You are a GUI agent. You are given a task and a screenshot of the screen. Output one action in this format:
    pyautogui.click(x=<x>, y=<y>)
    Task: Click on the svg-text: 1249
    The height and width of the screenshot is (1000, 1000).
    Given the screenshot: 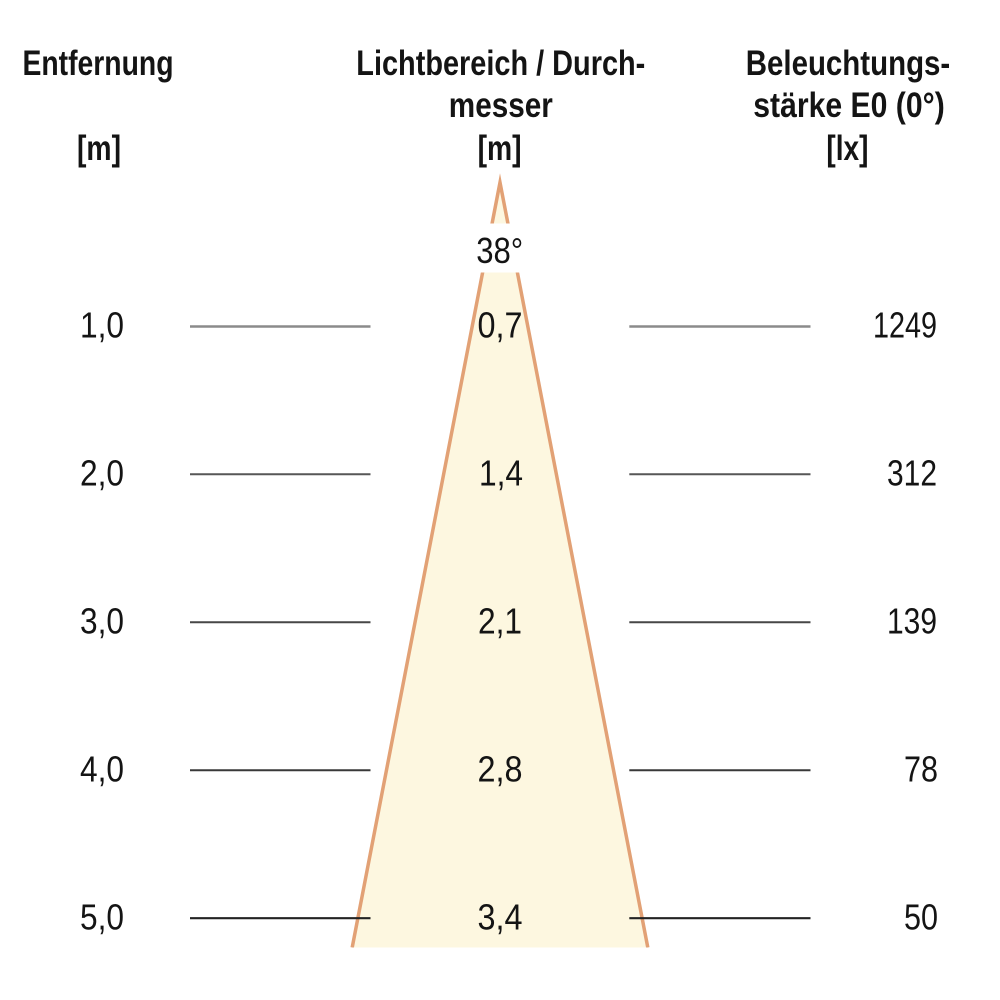 What is the action you would take?
    pyautogui.click(x=905, y=325)
    